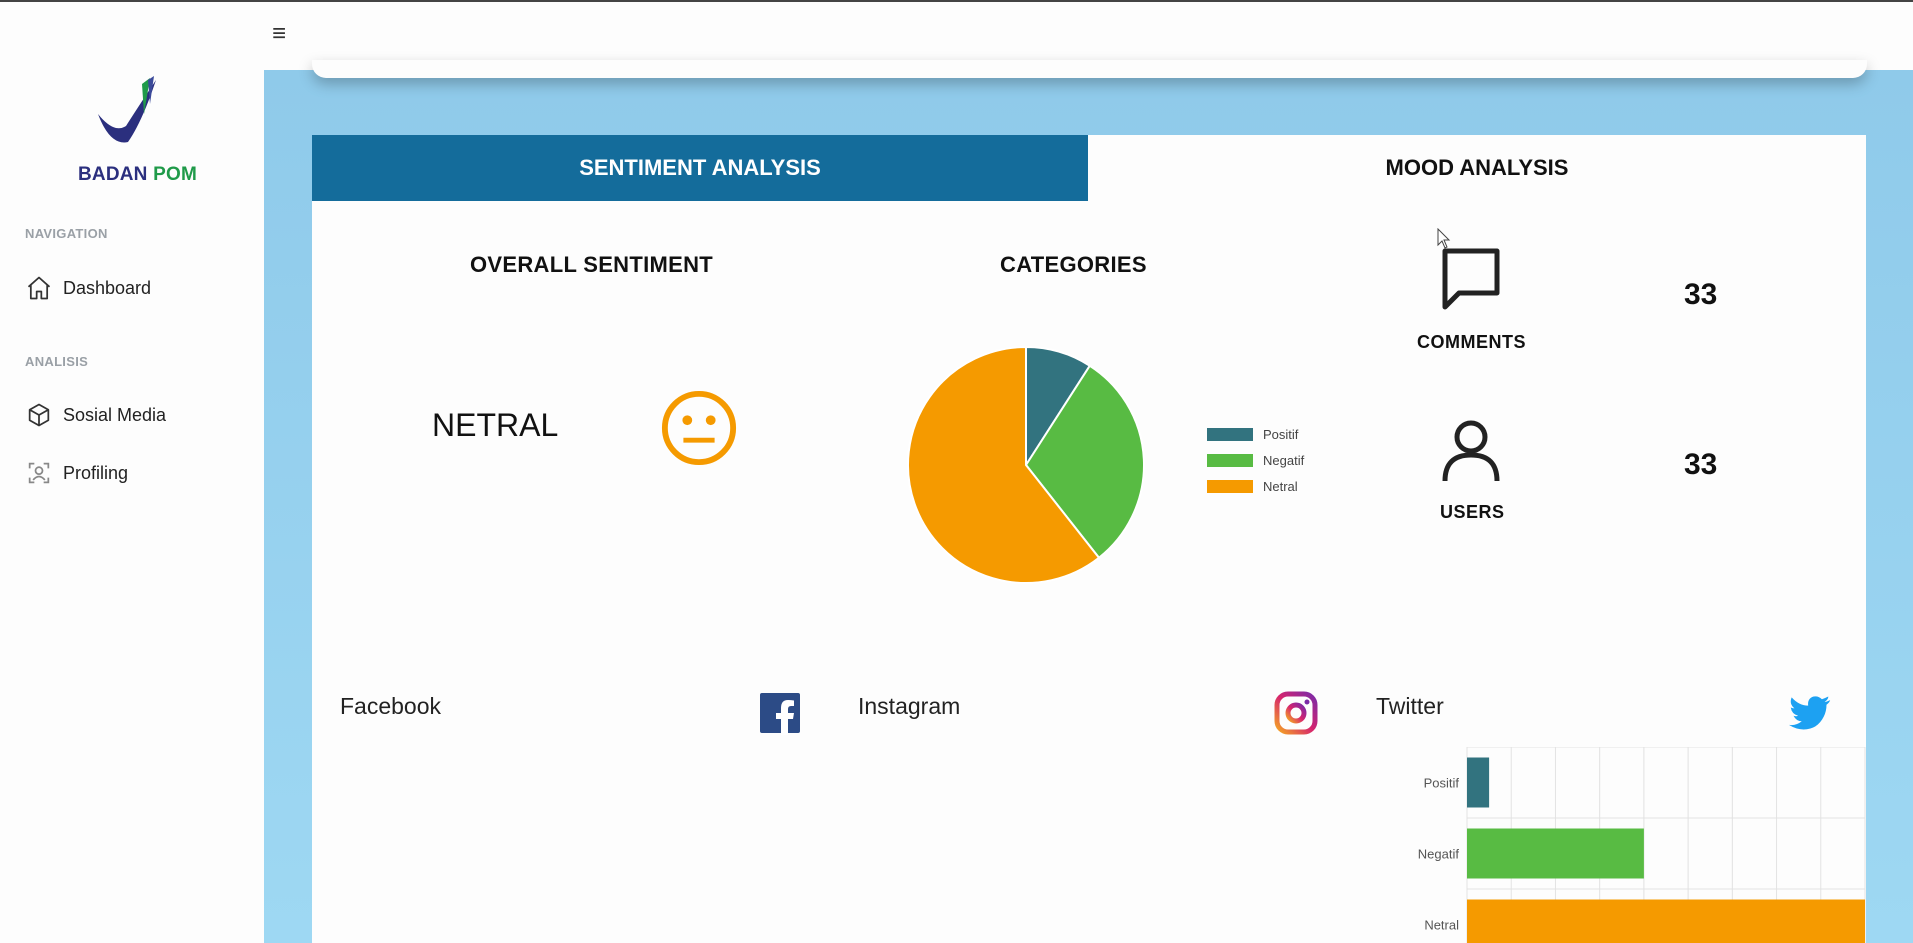 This screenshot has height=943, width=1913. Describe the element at coordinates (1280, 486) in the screenshot. I see `legend-label: Netral` at that location.